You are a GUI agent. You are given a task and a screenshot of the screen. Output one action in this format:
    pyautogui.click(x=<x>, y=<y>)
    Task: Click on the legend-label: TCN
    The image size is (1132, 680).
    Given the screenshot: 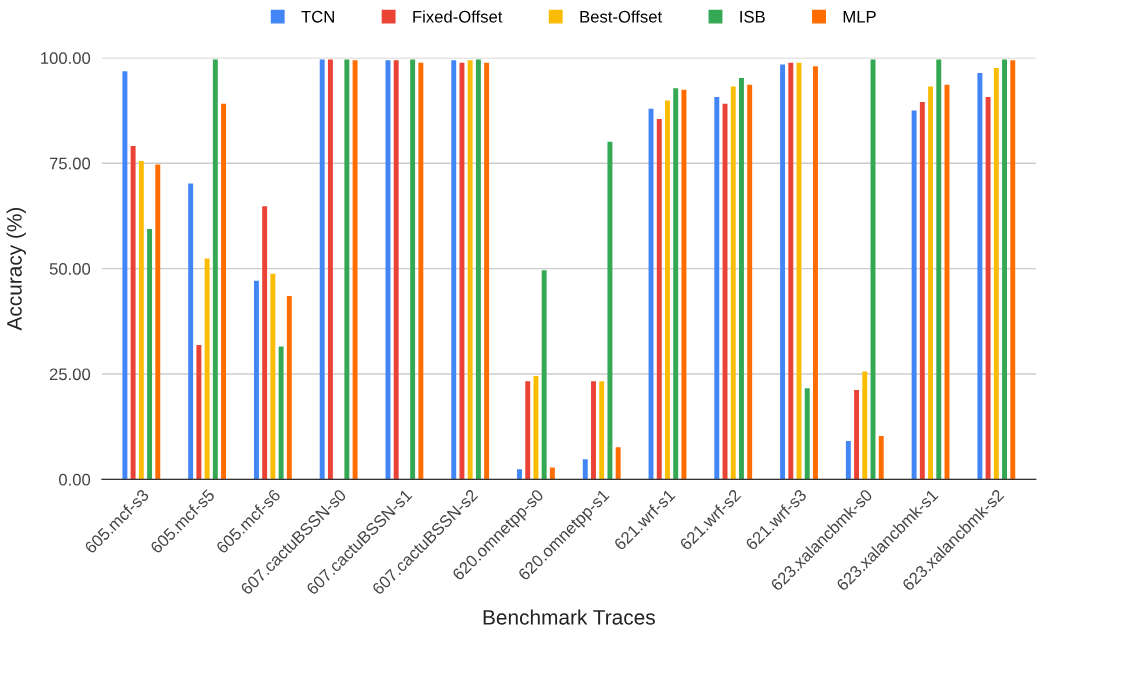 What is the action you would take?
    pyautogui.click(x=317, y=16)
    